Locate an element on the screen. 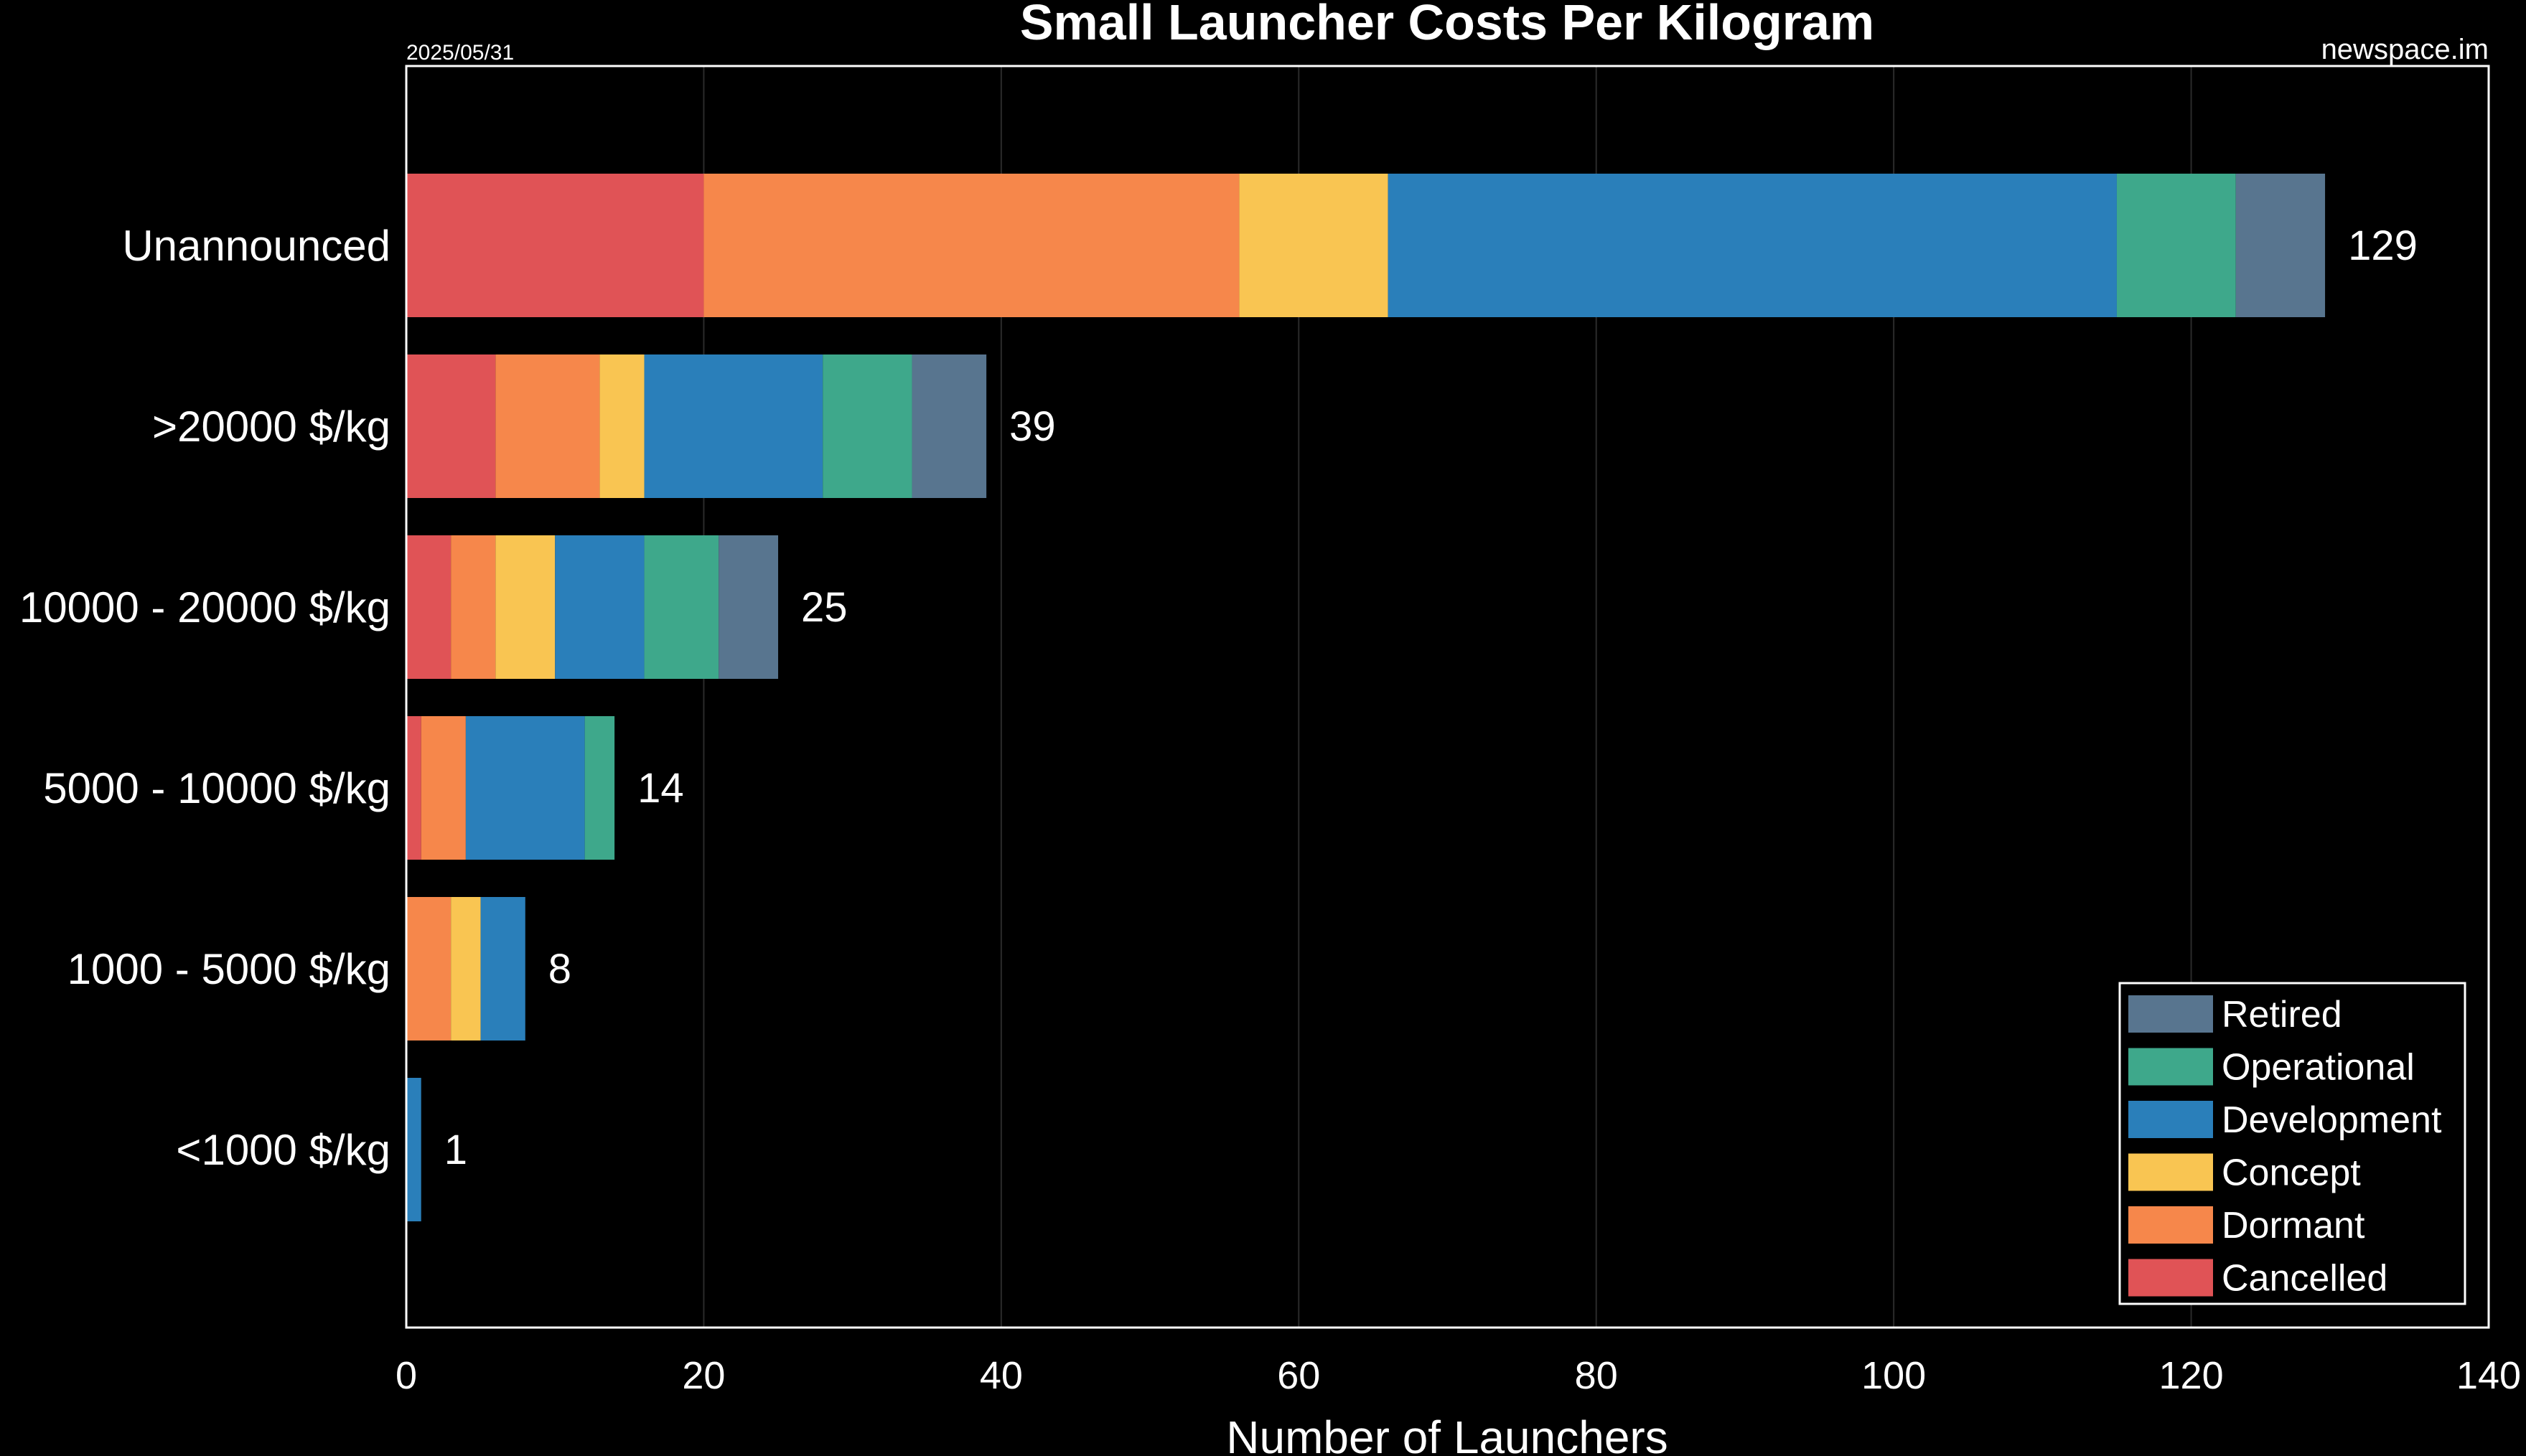  bar-total-label: 25 is located at coordinates (824, 607).